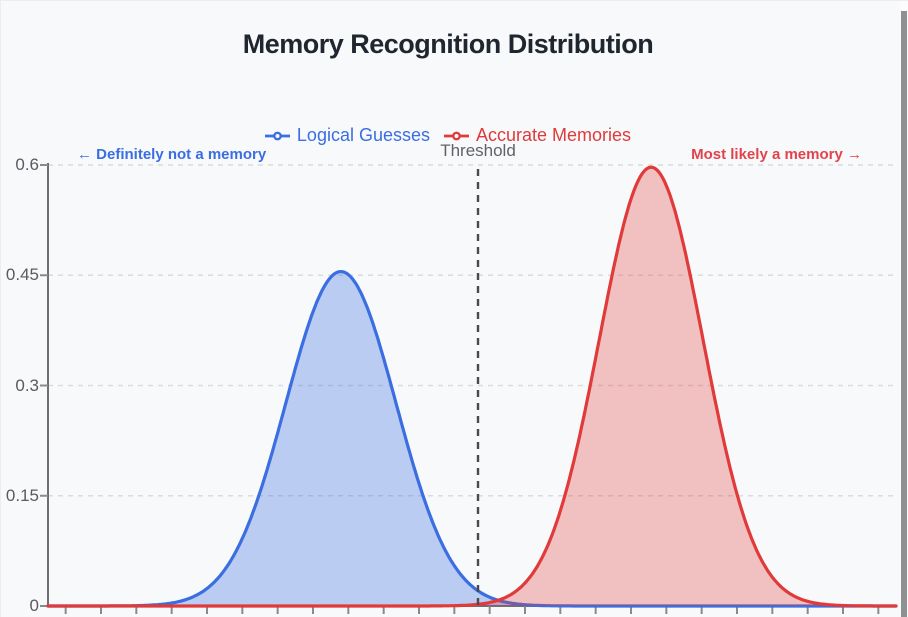  I want to click on legend: Logical Guesses Accurate Memories, so click(448, 135).